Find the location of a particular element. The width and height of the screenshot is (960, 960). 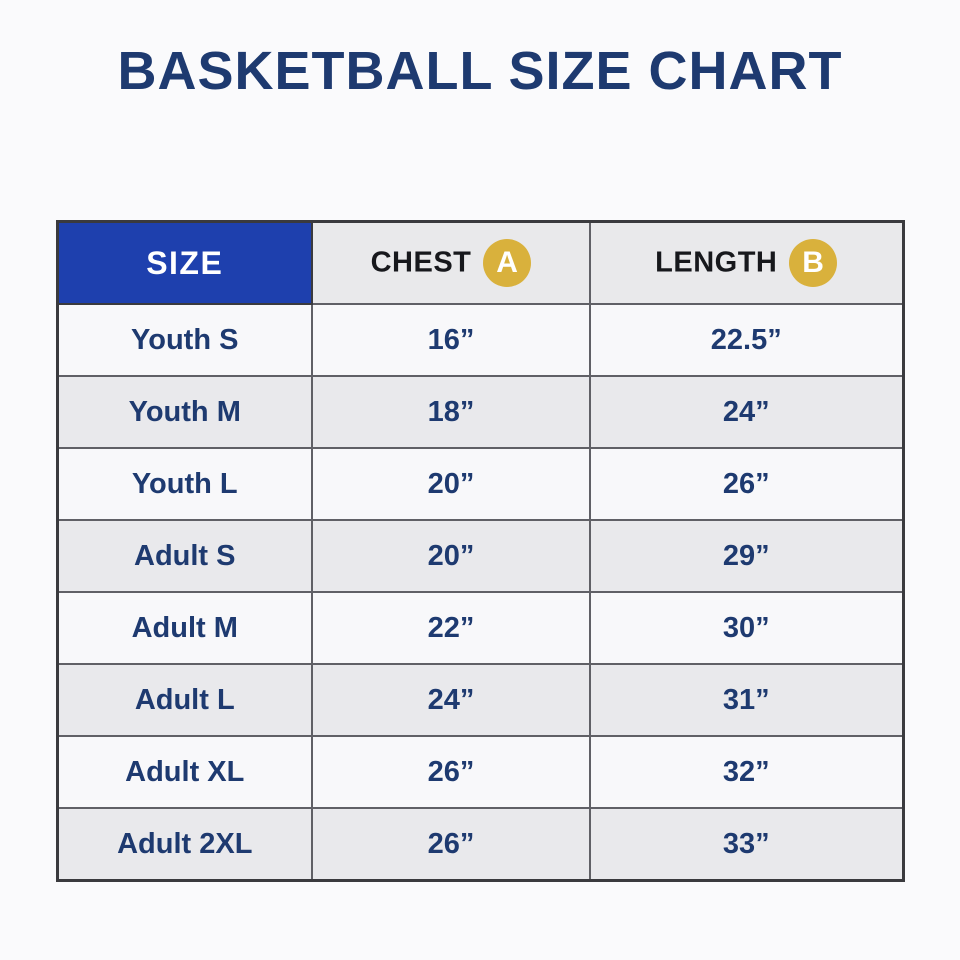

table-row: Adult S 20” 29” is located at coordinates (480, 556).